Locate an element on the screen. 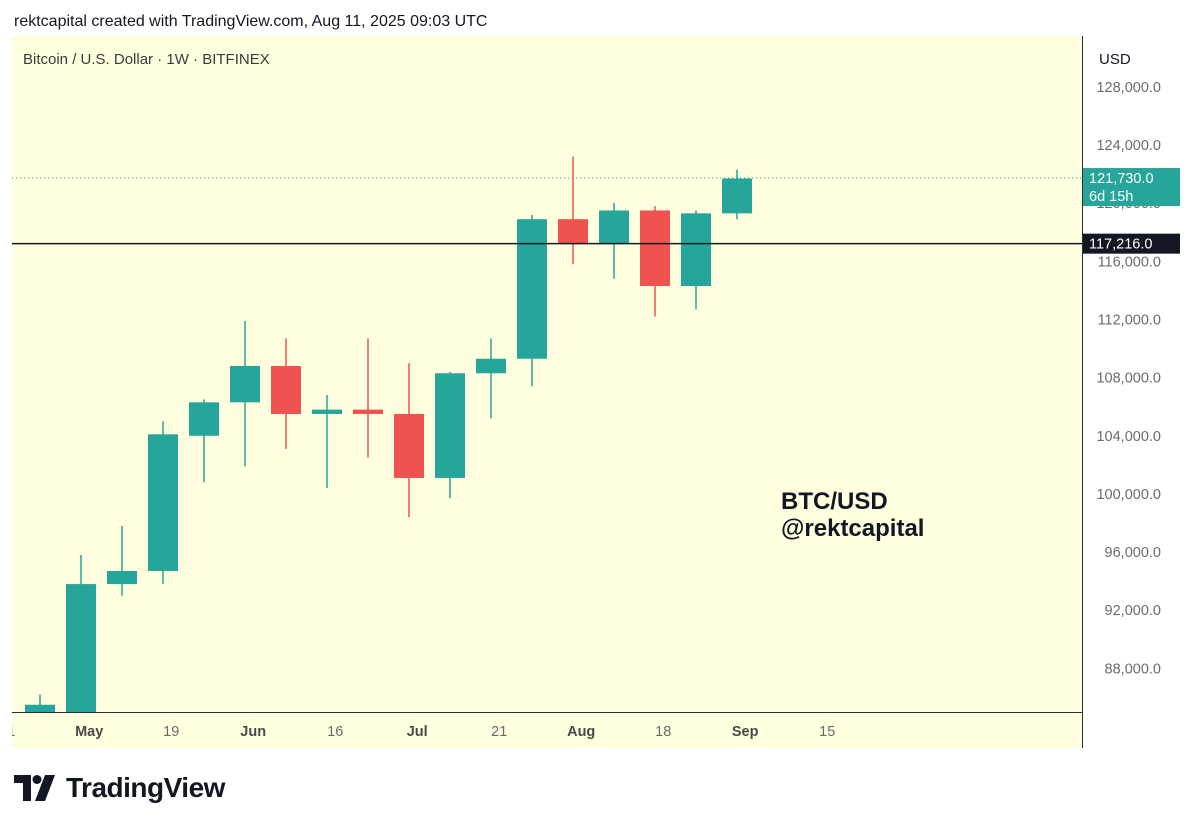  price-lines: 117,216.0 121,730.0 6d 15h is located at coordinates (596, 211).